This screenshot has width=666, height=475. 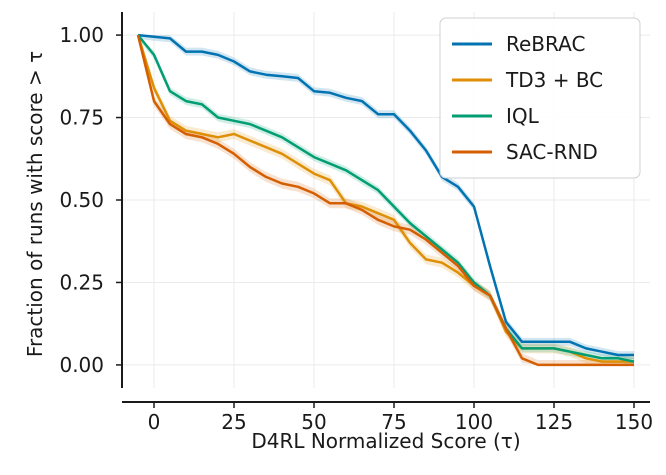 I want to click on x-tick-label: 25, so click(x=233, y=422).